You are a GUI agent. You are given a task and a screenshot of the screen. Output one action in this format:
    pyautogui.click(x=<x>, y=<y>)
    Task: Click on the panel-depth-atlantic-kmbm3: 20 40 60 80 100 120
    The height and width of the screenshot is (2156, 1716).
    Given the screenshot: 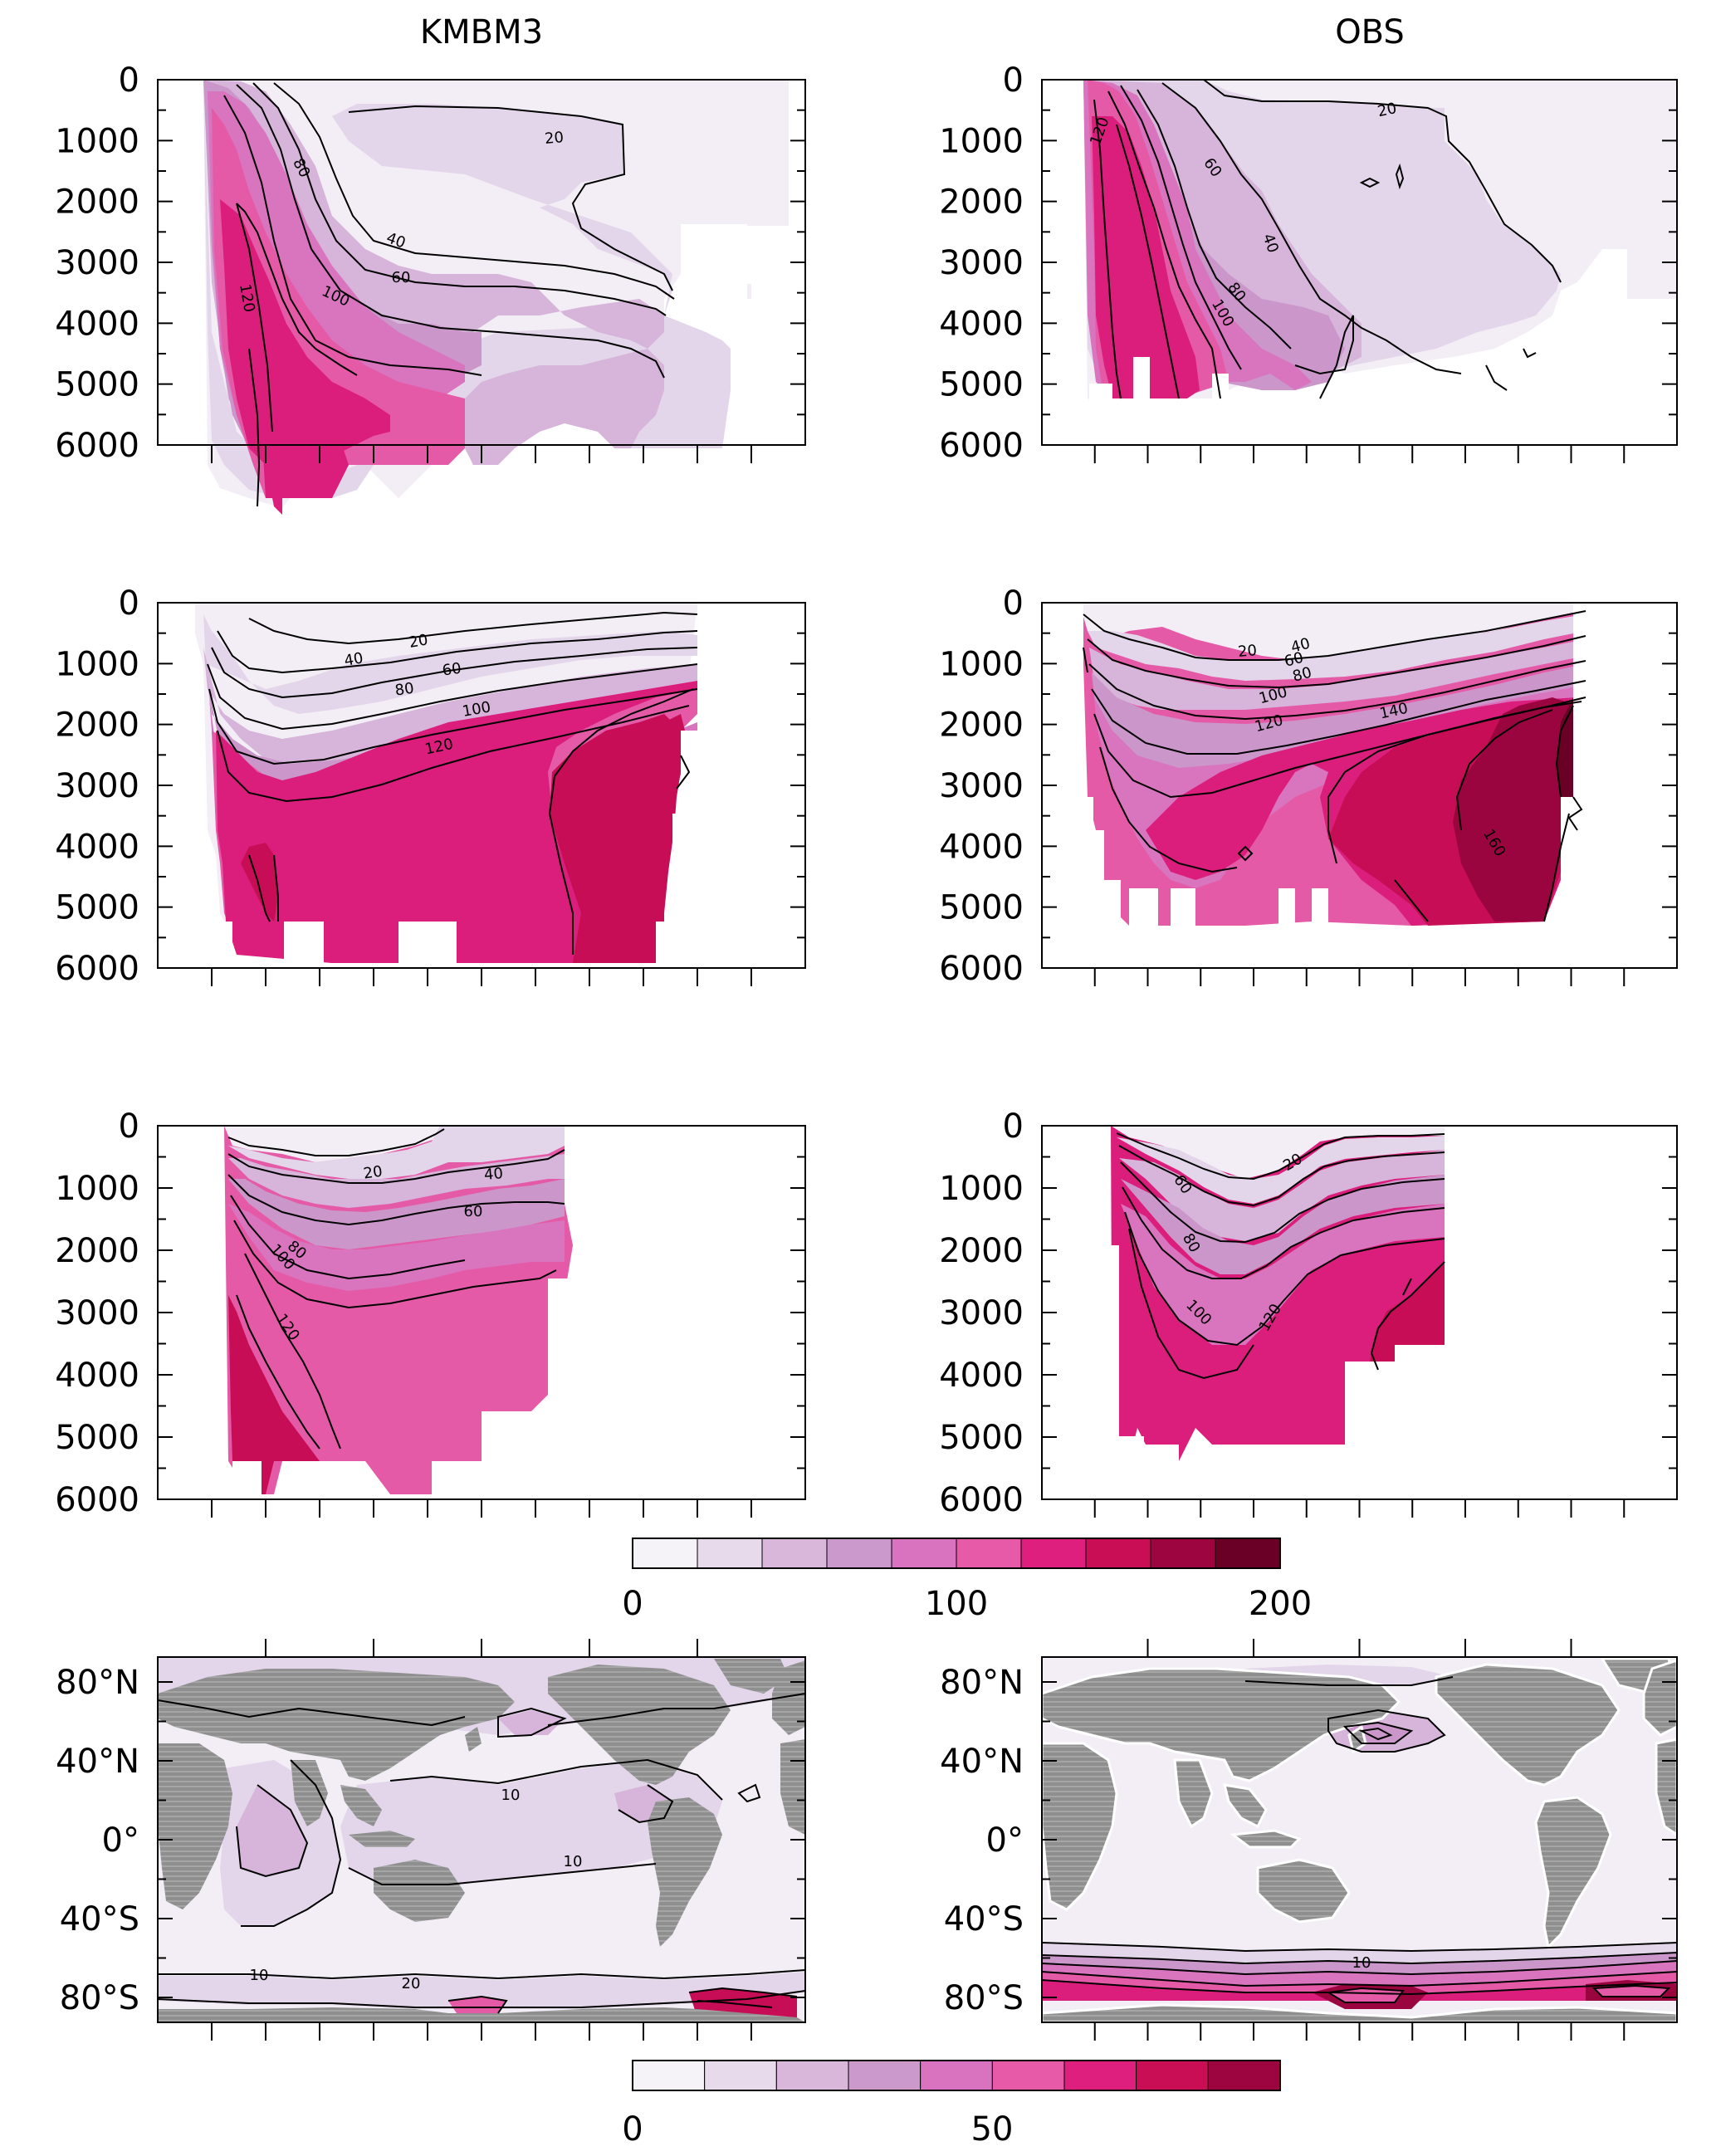 What is the action you would take?
    pyautogui.click(x=482, y=298)
    